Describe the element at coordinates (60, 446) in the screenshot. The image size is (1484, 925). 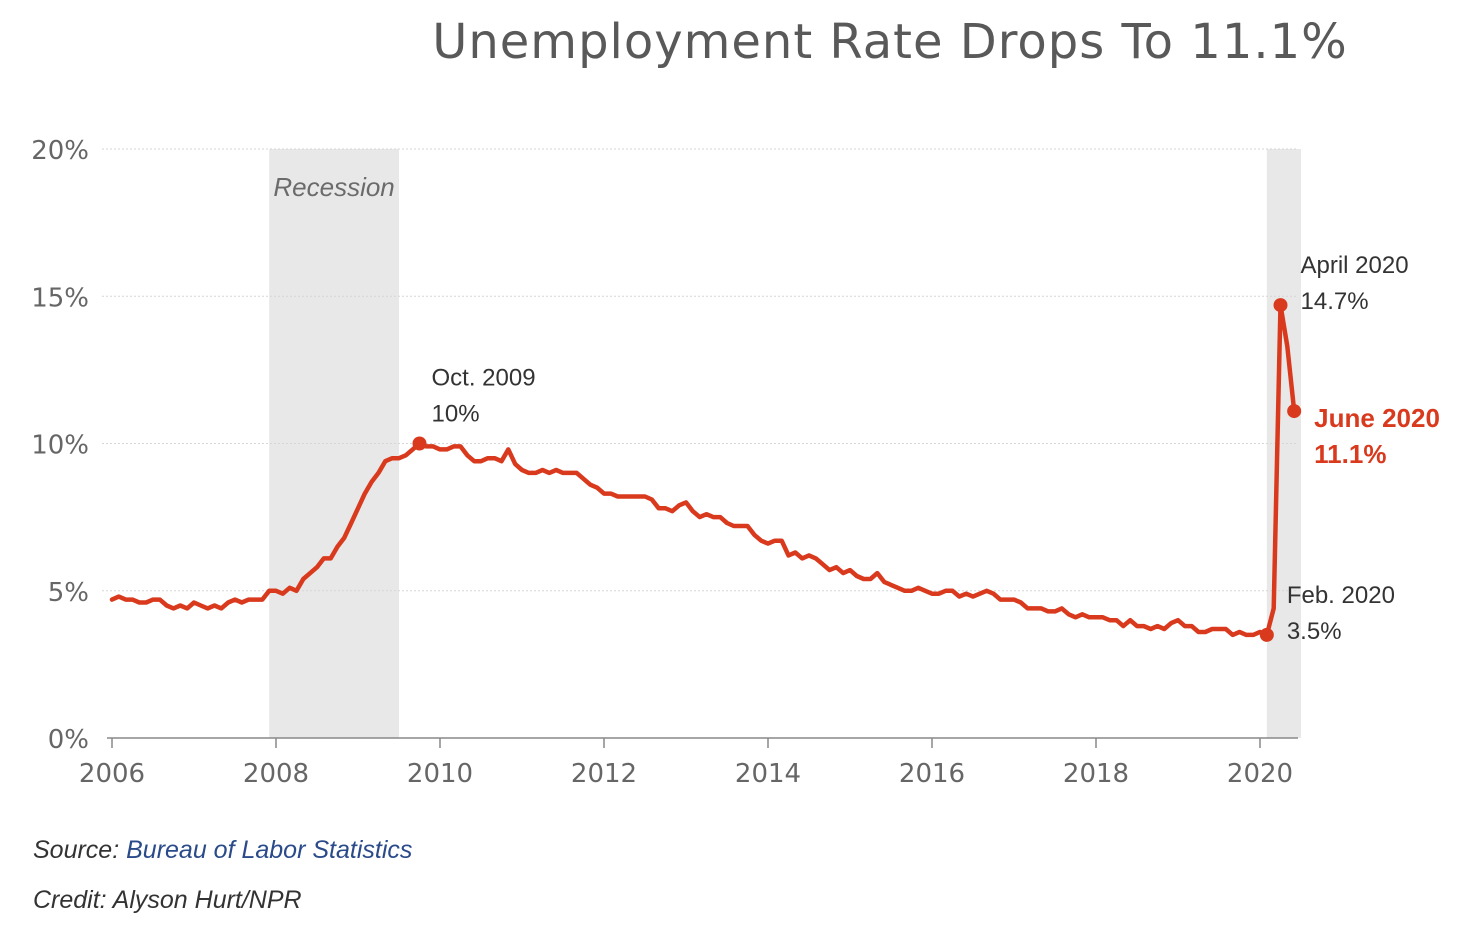
I see `y-tick-label: 10%` at that location.